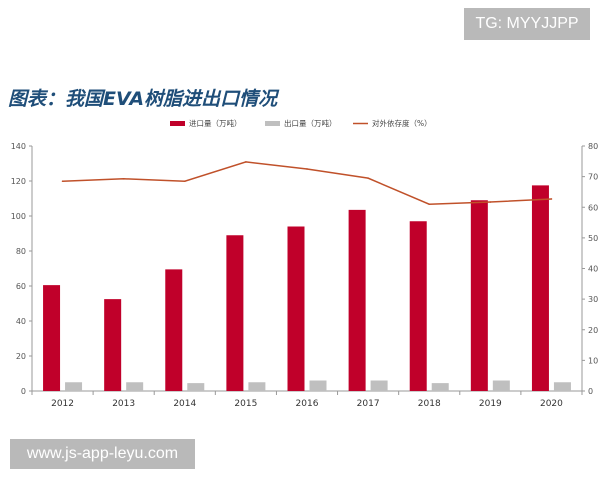 This screenshot has width=600, height=480. I want to click on legend: 进口量（万吨） 出口量（万吨） 对外依存度（%）, so click(301, 123).